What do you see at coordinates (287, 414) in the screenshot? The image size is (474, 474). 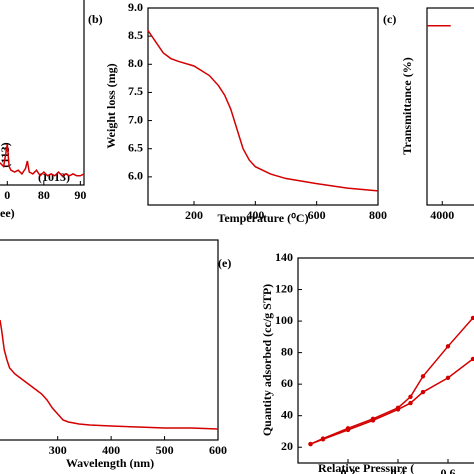 I see `y-tick-label: 40` at bounding box center [287, 414].